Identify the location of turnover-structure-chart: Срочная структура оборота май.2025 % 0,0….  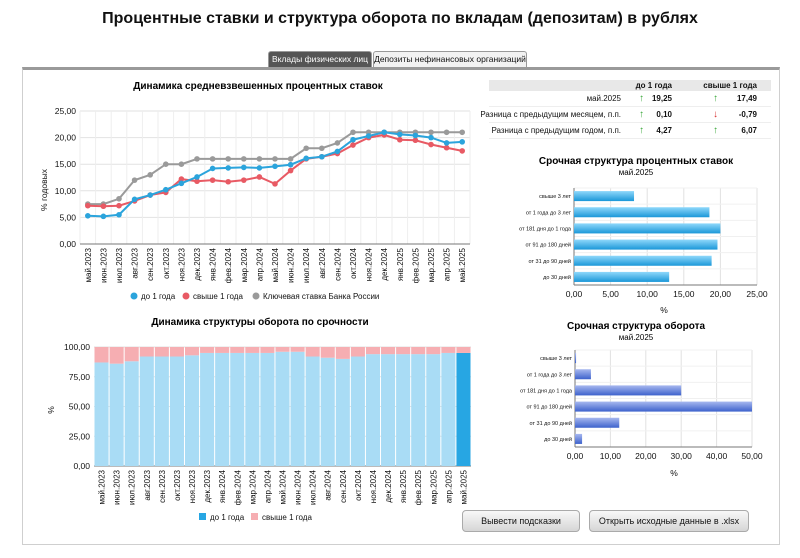
(641, 399).